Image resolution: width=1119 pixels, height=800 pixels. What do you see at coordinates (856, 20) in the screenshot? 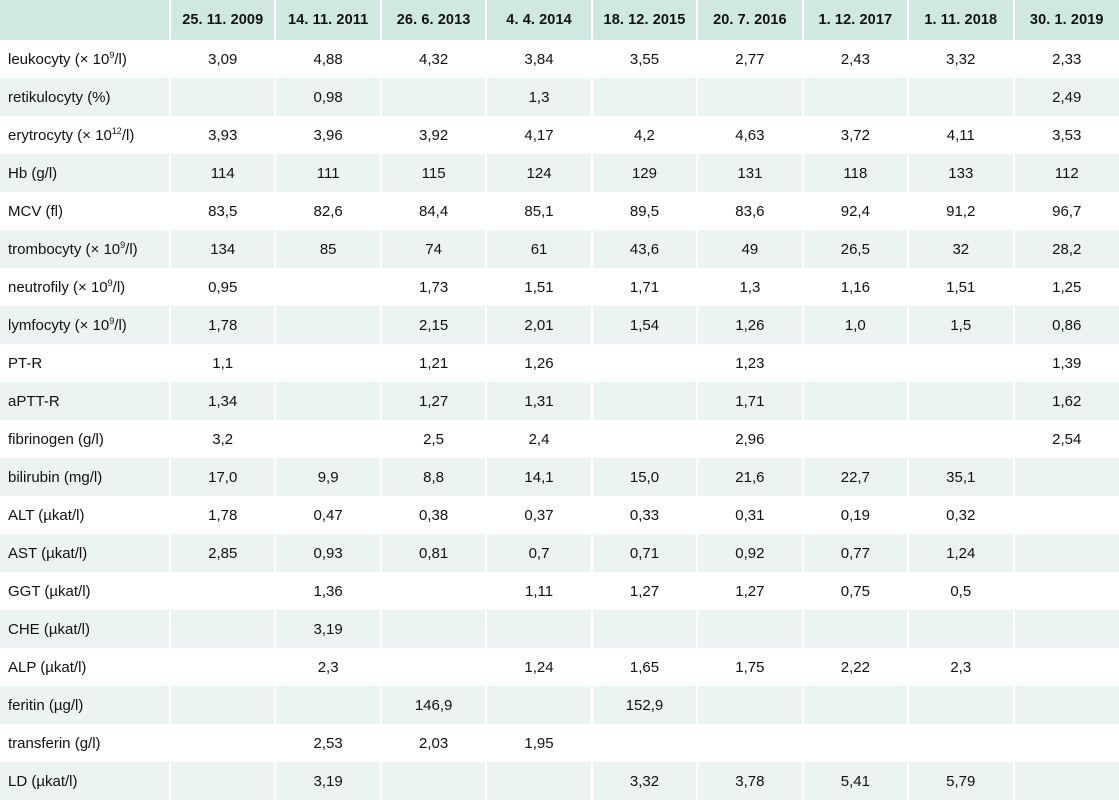
I see `date-header: 1. 12. 2017` at bounding box center [856, 20].